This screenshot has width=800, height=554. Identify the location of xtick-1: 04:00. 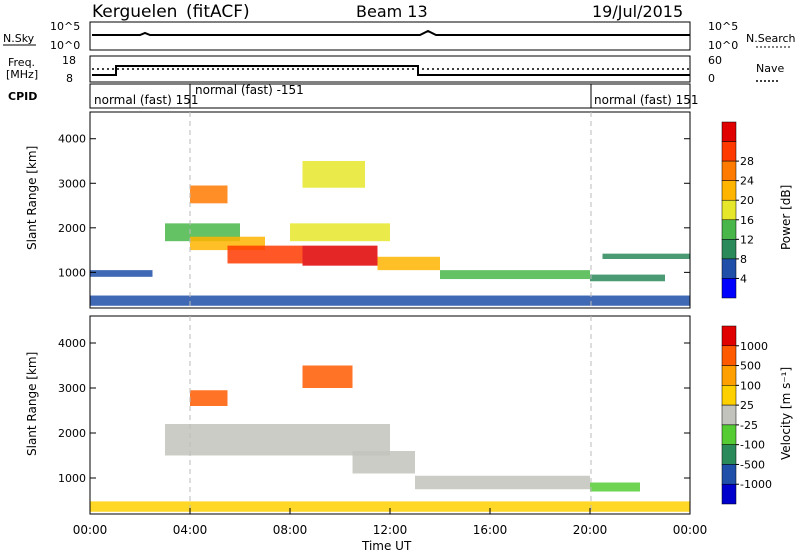
(190, 530).